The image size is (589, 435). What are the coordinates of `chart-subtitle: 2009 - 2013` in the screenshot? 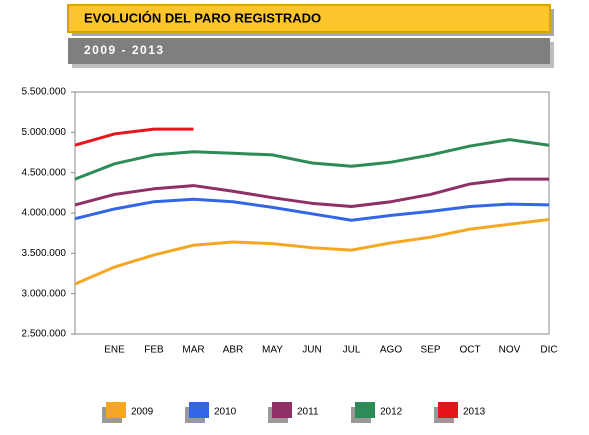 It's located at (124, 50).